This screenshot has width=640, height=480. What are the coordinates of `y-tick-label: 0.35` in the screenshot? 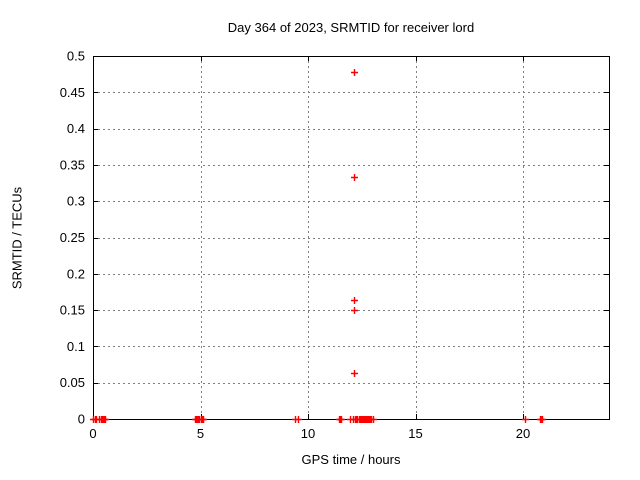 It's located at (72, 164).